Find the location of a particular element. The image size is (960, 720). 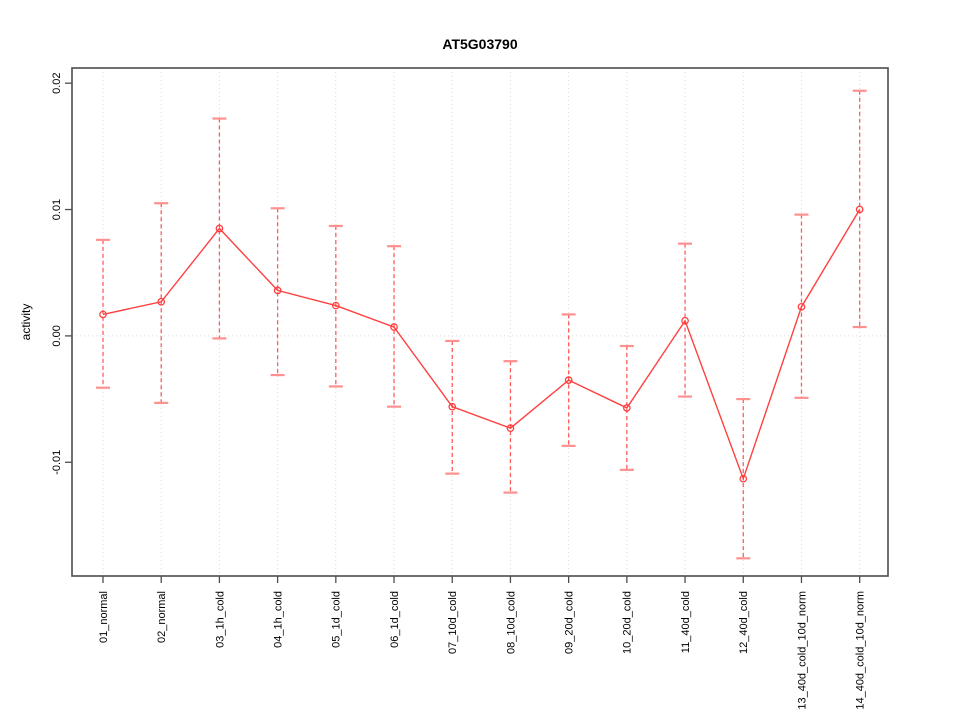

x-tick-label: 07_10d_cold is located at coordinates (453, 622).